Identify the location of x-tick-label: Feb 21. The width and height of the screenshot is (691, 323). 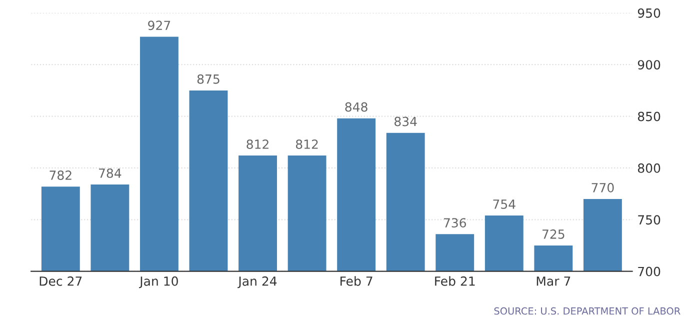
(455, 281).